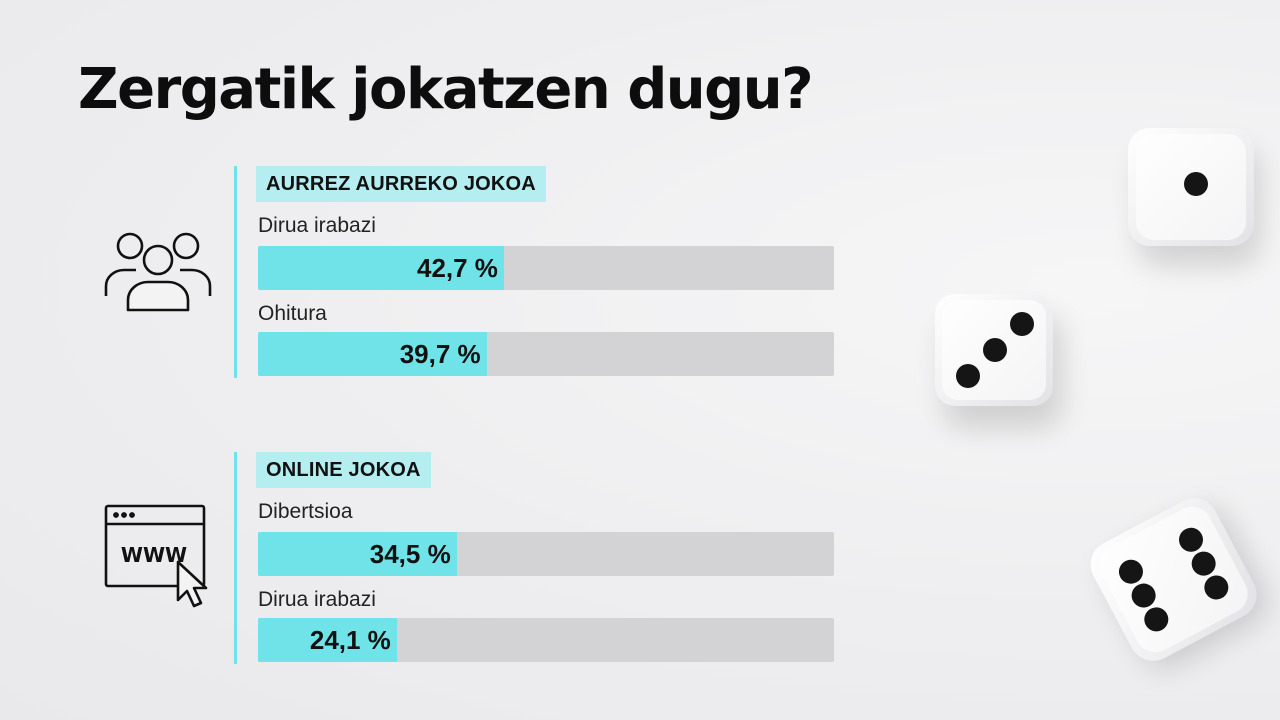  I want to click on bar-value: 24,1 %, so click(350, 640).